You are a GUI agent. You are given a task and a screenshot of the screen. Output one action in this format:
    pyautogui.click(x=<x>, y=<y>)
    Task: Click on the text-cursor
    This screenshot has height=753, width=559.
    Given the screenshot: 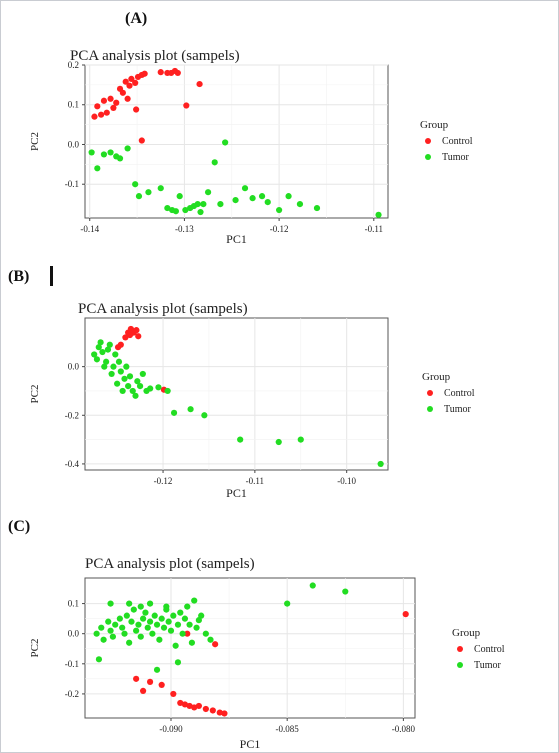 What is the action you would take?
    pyautogui.click(x=51, y=276)
    